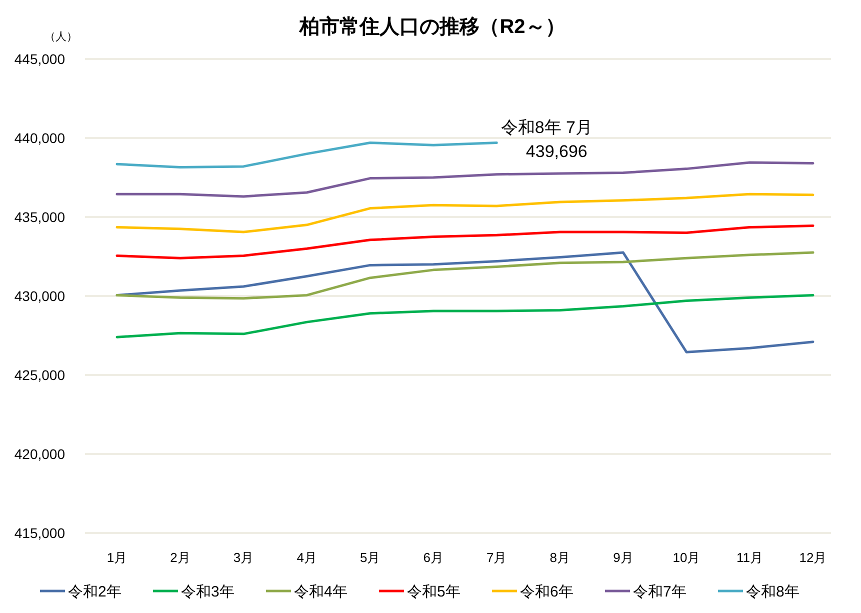 The image size is (861, 613). What do you see at coordinates (321, 591) in the screenshot?
I see `legend-label: 令和4年` at bounding box center [321, 591].